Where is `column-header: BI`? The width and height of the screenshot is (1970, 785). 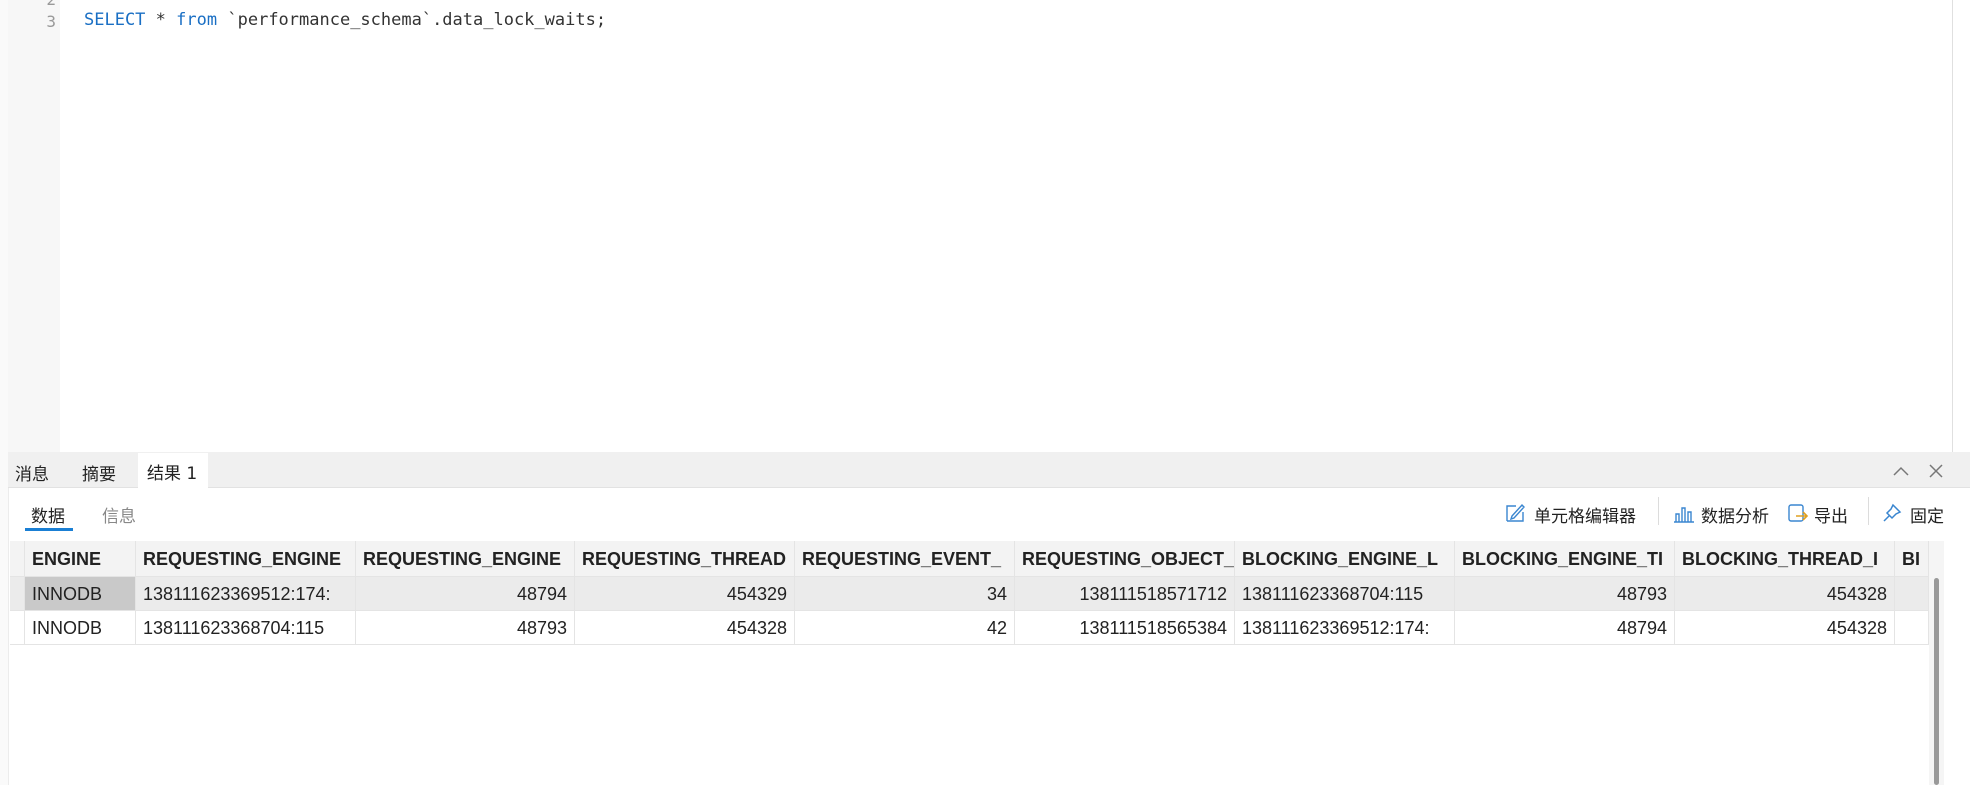 column-header: BI is located at coordinates (1912, 559).